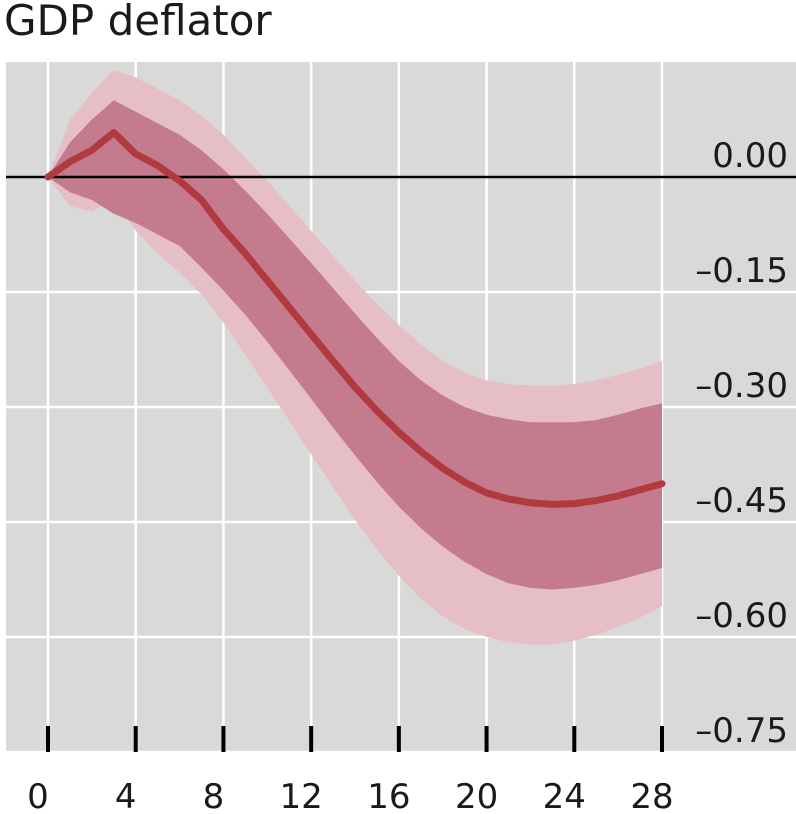 The width and height of the screenshot is (796, 814). Describe the element at coordinates (350, 795) in the screenshot. I see `x-axis-labels: 0 4 8 12 16 20 24 28` at that location.